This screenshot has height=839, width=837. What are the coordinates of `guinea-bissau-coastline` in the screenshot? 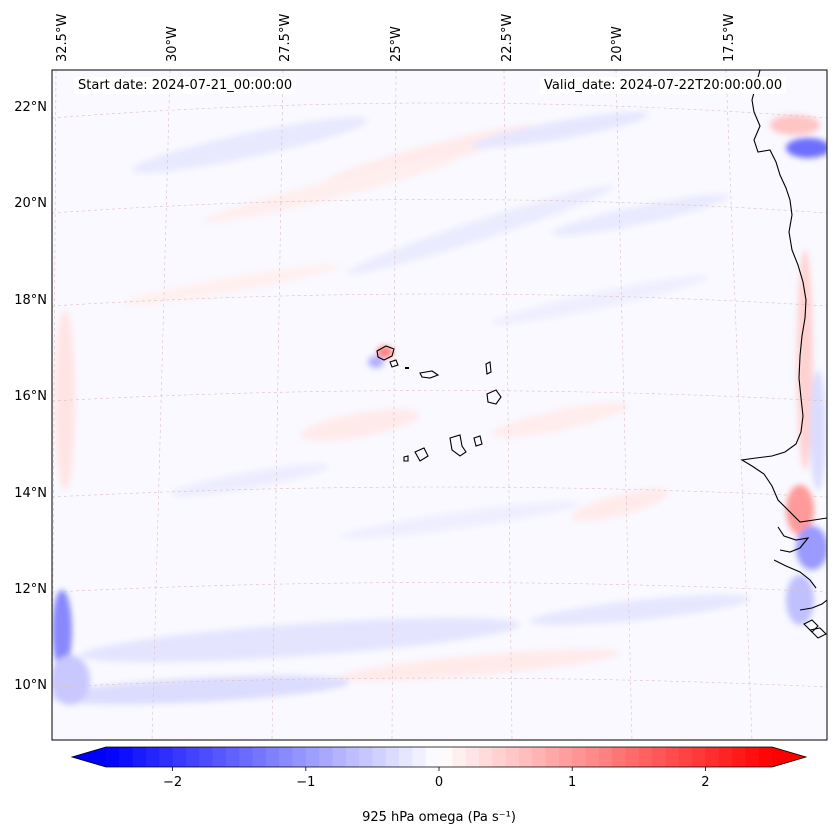 It's located at (795, 574).